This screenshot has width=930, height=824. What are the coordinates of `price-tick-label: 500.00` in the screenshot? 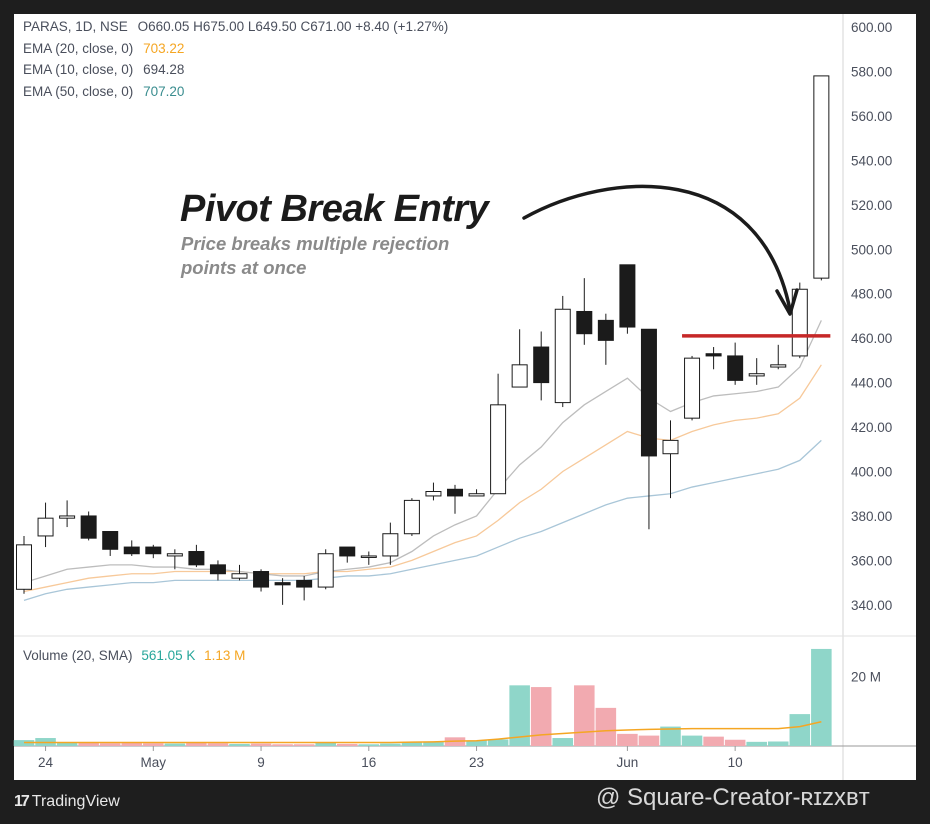 It's located at (871, 249).